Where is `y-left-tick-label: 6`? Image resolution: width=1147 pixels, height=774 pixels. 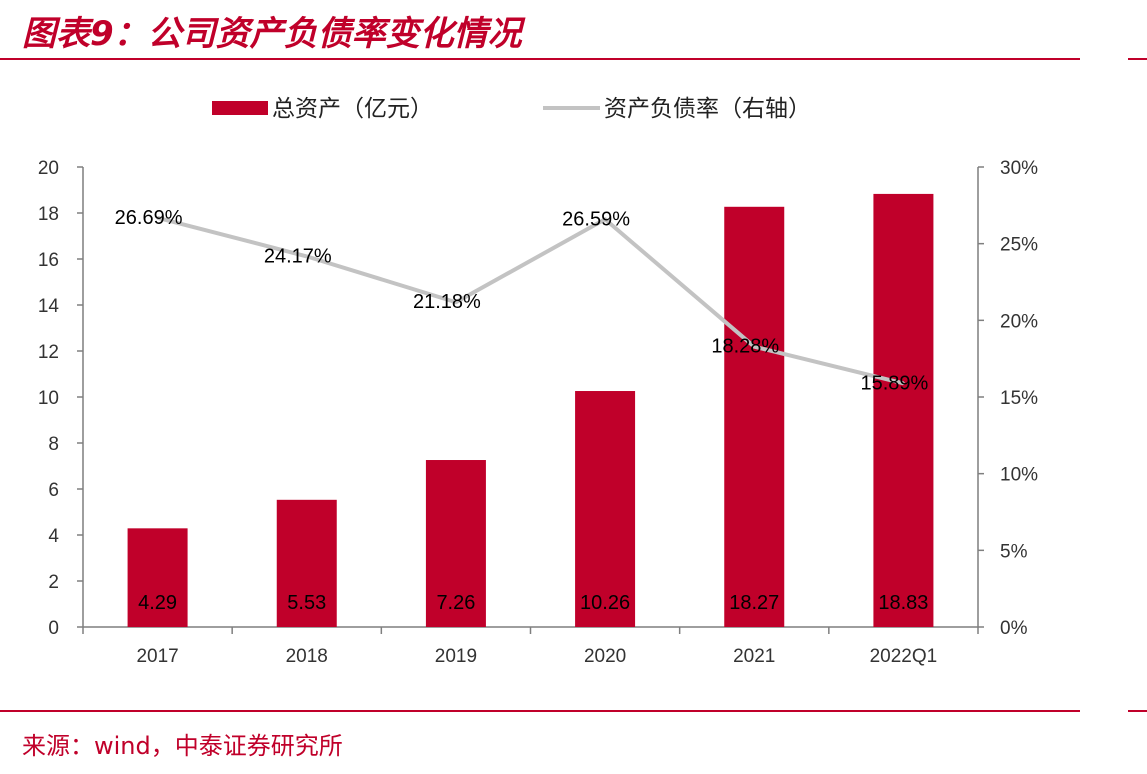 y-left-tick-label: 6 is located at coordinates (53, 490).